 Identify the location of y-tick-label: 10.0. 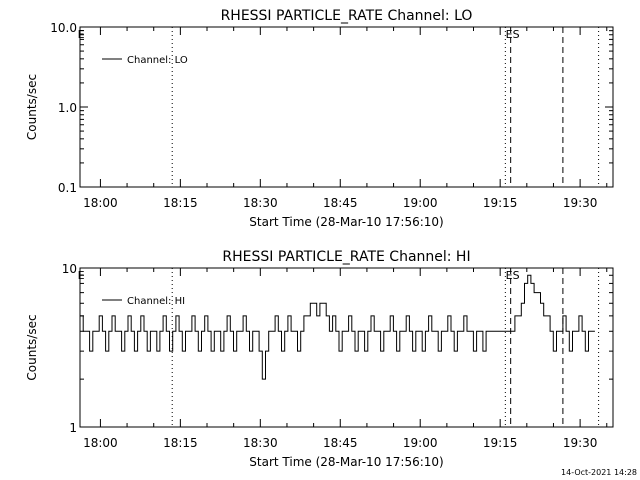
(63, 28).